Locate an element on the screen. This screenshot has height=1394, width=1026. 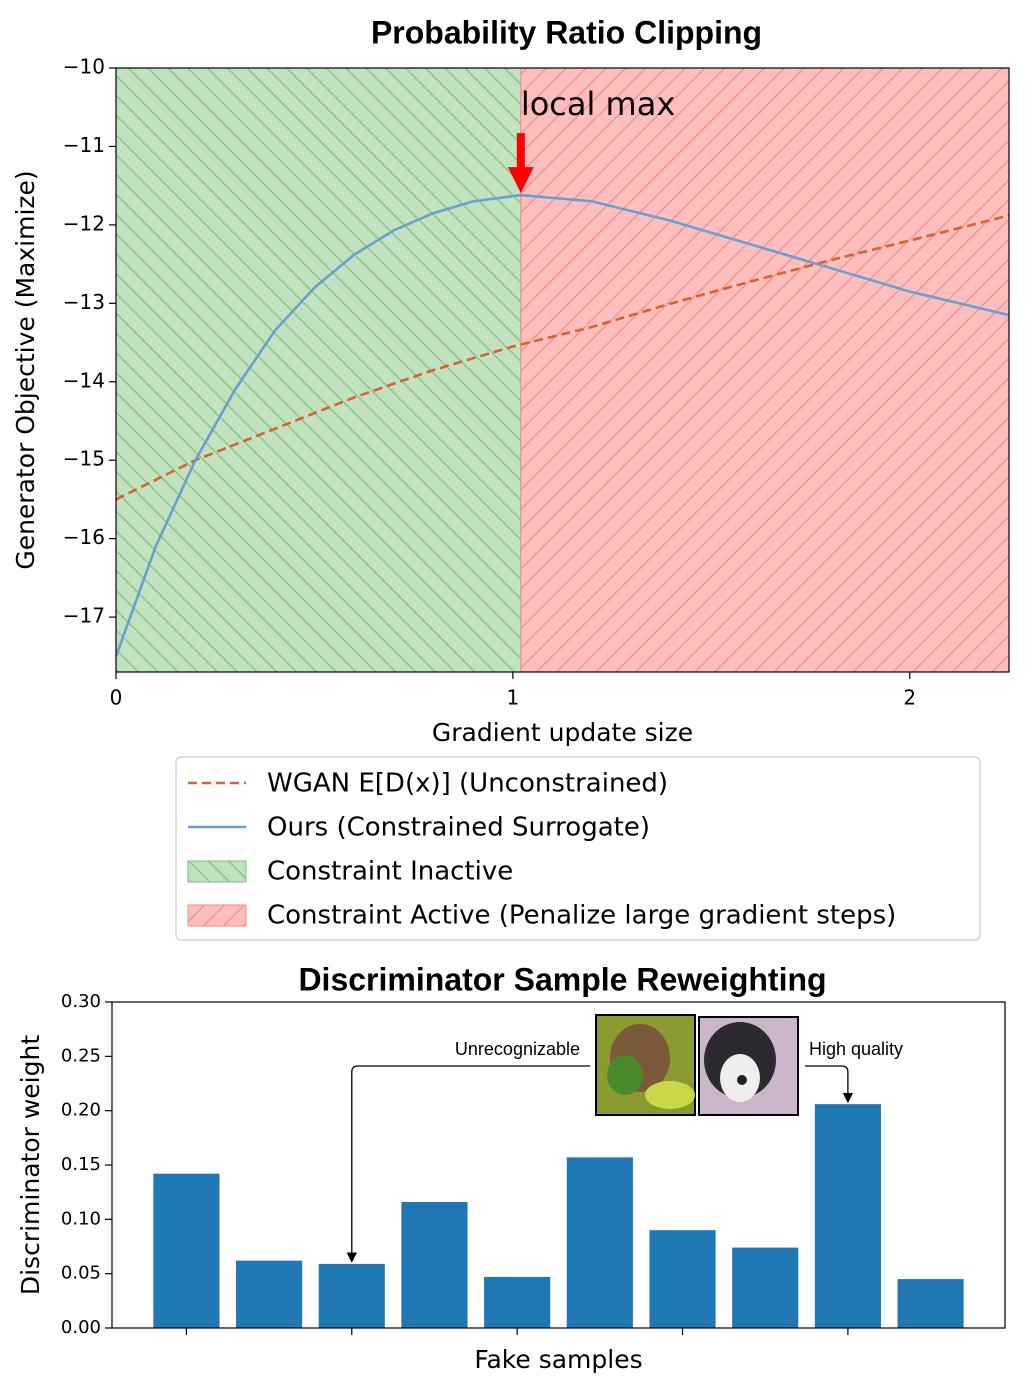
annotation: High quality is located at coordinates (856, 1049).